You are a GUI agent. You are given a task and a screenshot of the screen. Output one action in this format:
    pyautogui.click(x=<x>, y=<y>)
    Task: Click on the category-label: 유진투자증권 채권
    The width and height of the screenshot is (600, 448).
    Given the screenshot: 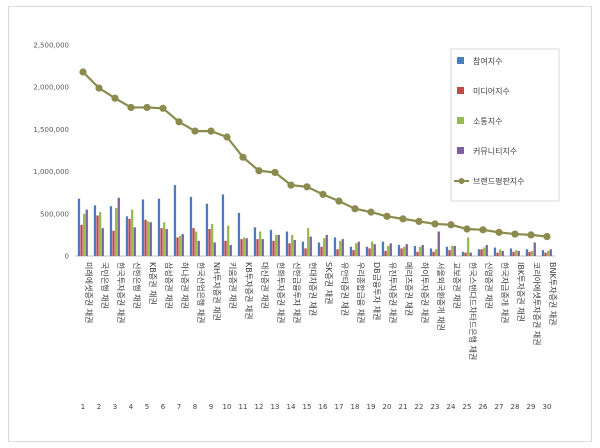 What is the action you would take?
    pyautogui.click(x=393, y=292)
    